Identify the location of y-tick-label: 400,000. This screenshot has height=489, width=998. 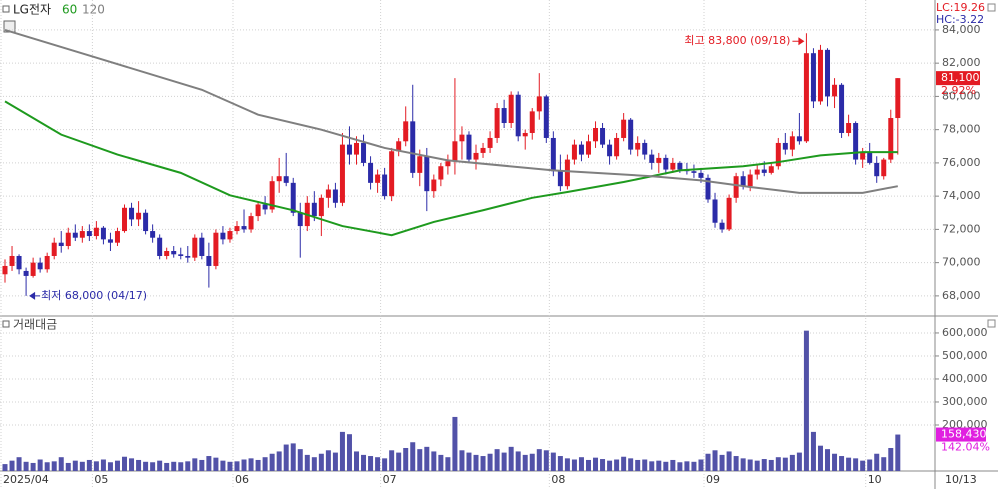
(965, 378).